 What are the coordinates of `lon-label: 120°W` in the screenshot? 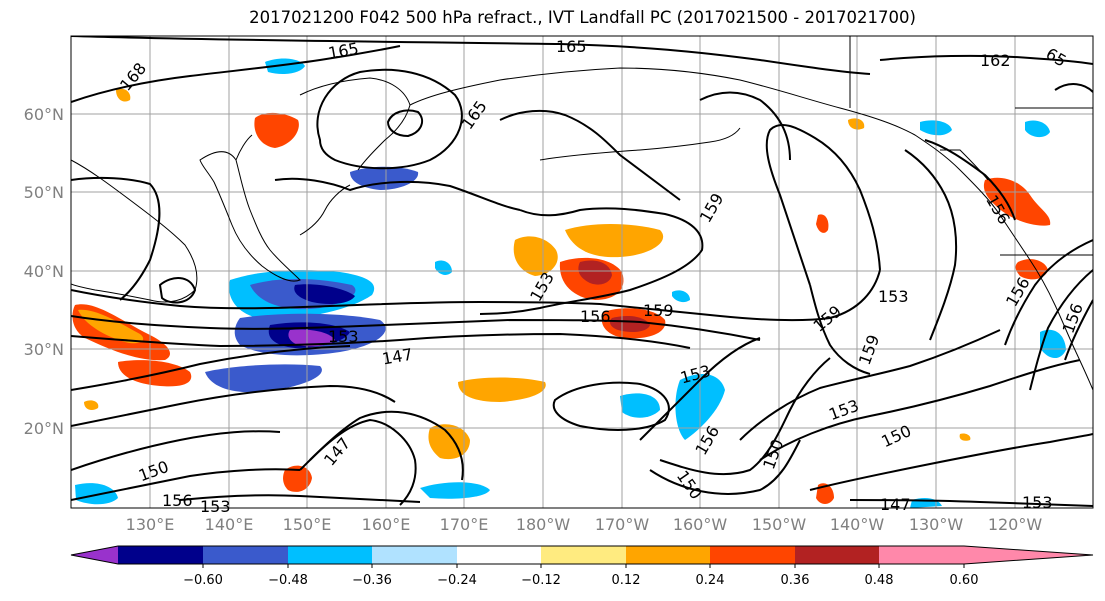 It's located at (1015, 524).